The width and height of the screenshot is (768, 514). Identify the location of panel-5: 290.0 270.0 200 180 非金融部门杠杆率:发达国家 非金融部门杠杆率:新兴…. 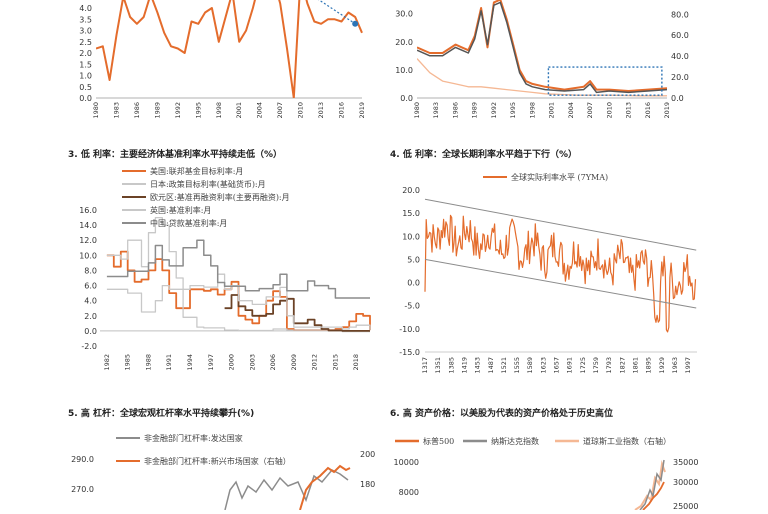
(225, 465).